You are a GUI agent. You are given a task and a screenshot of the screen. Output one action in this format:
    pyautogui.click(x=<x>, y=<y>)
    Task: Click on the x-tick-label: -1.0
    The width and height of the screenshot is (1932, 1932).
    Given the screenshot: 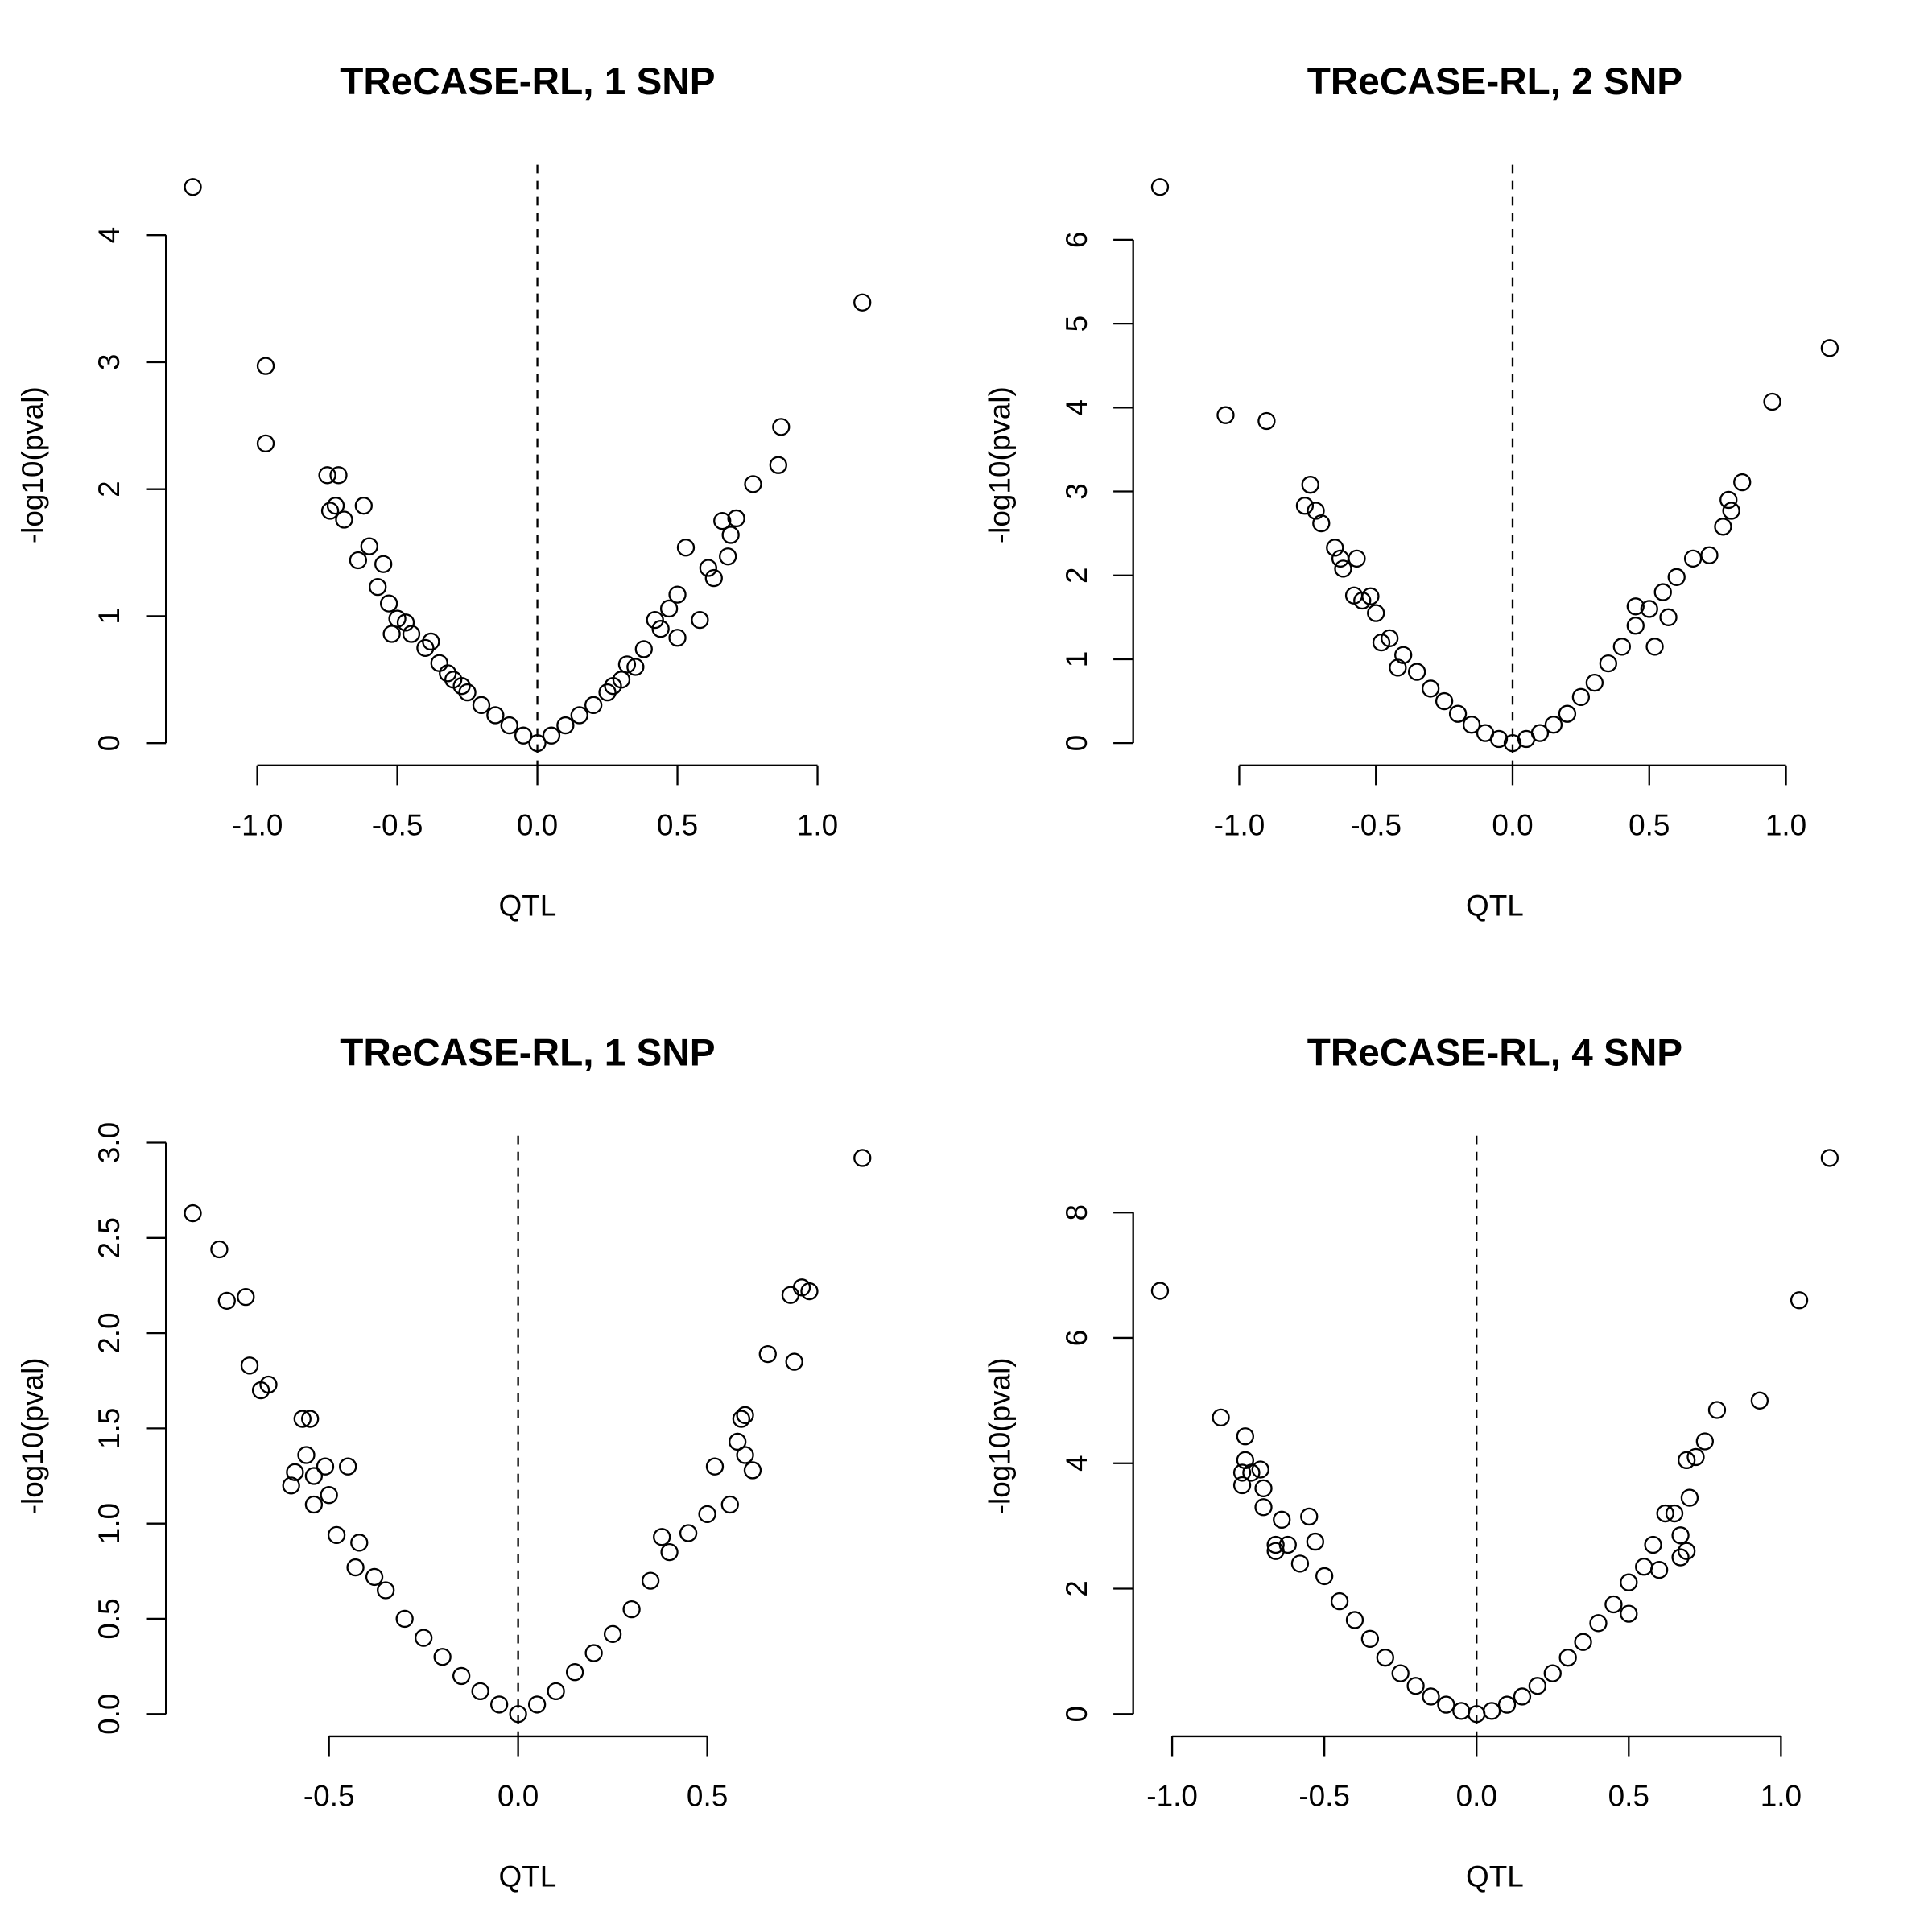 What is the action you would take?
    pyautogui.click(x=1172, y=1796)
    